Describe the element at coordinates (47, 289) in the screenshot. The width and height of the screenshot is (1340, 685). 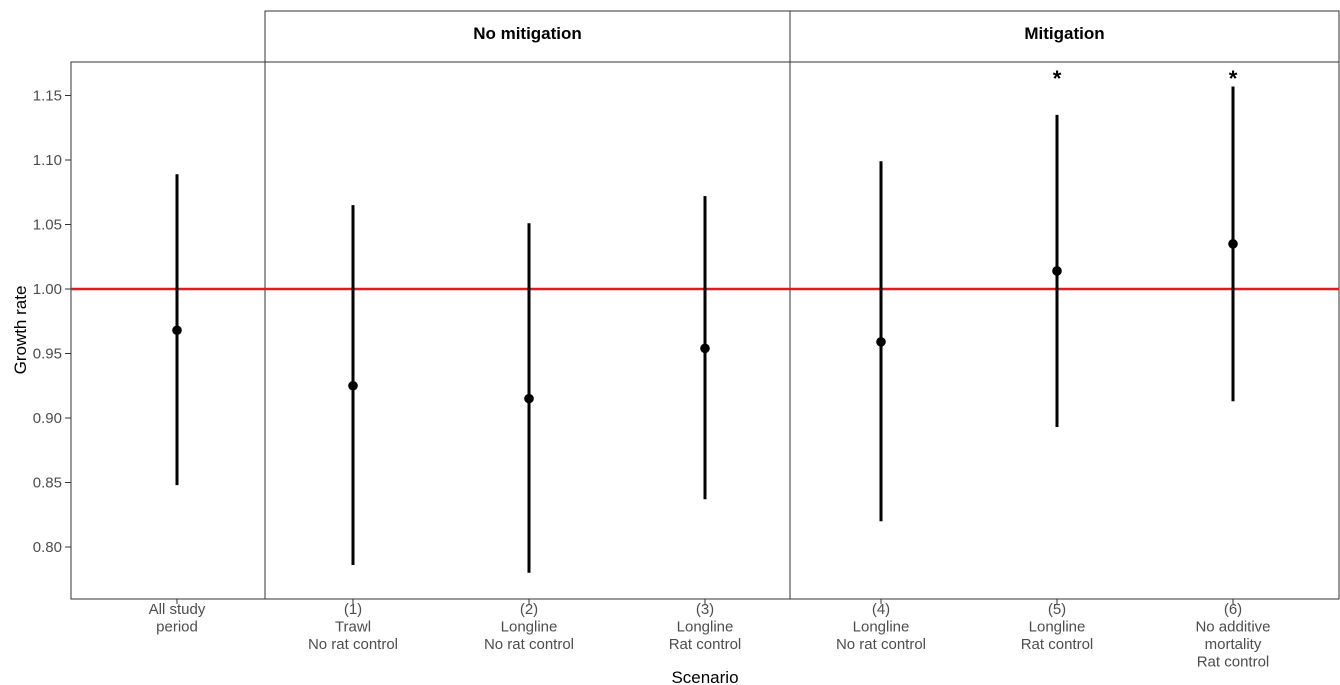
I see `y-tick-label: 1.00` at that location.